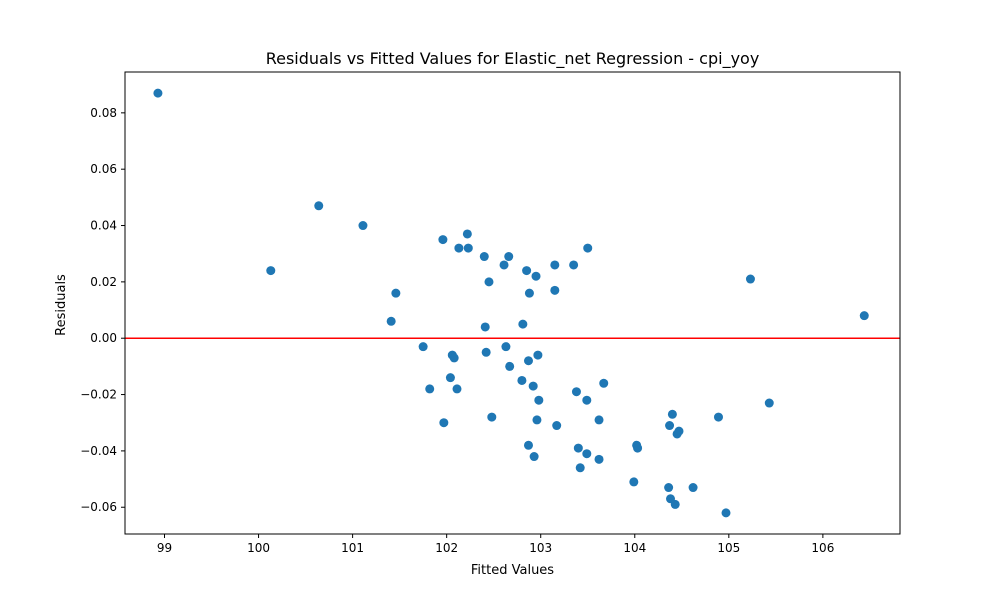  Describe the element at coordinates (98, 395) in the screenshot. I see `y-tick-label: −0.02` at that location.